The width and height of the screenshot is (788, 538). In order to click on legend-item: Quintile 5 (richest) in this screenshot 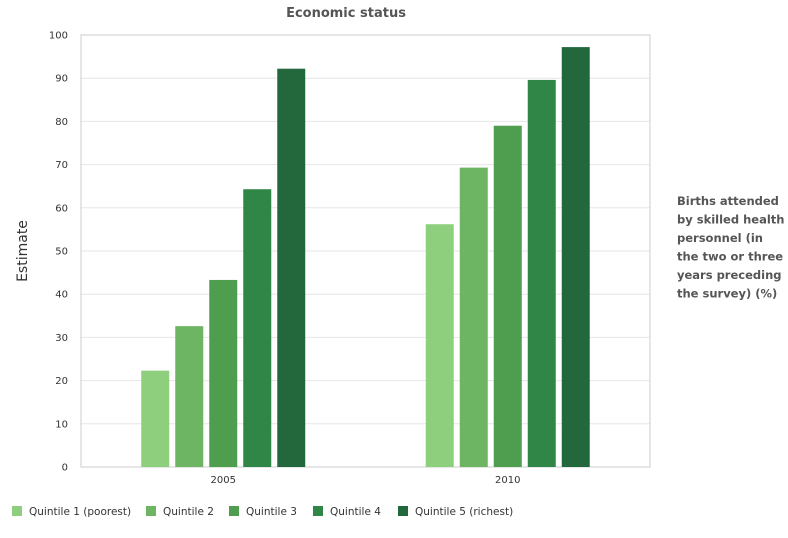, I will do `click(455, 512)`.